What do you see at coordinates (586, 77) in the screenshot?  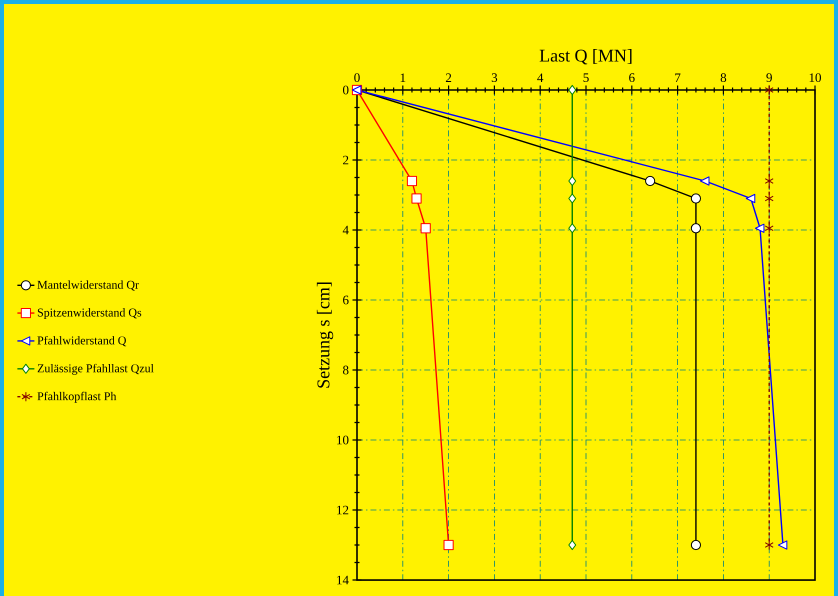 I see `x-tick-label: 5` at bounding box center [586, 77].